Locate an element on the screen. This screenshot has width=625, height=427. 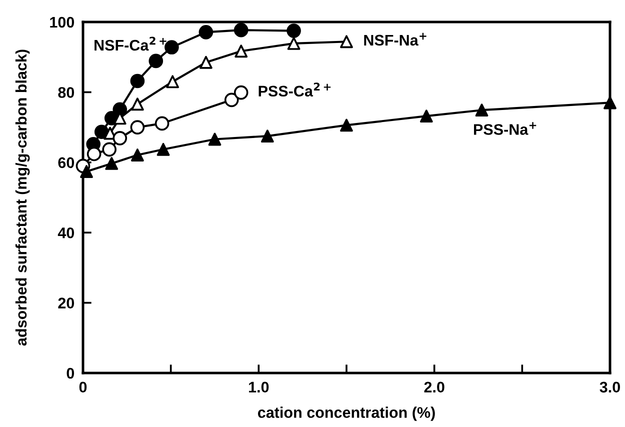
x-tick-label: 3.0 is located at coordinates (610, 387).